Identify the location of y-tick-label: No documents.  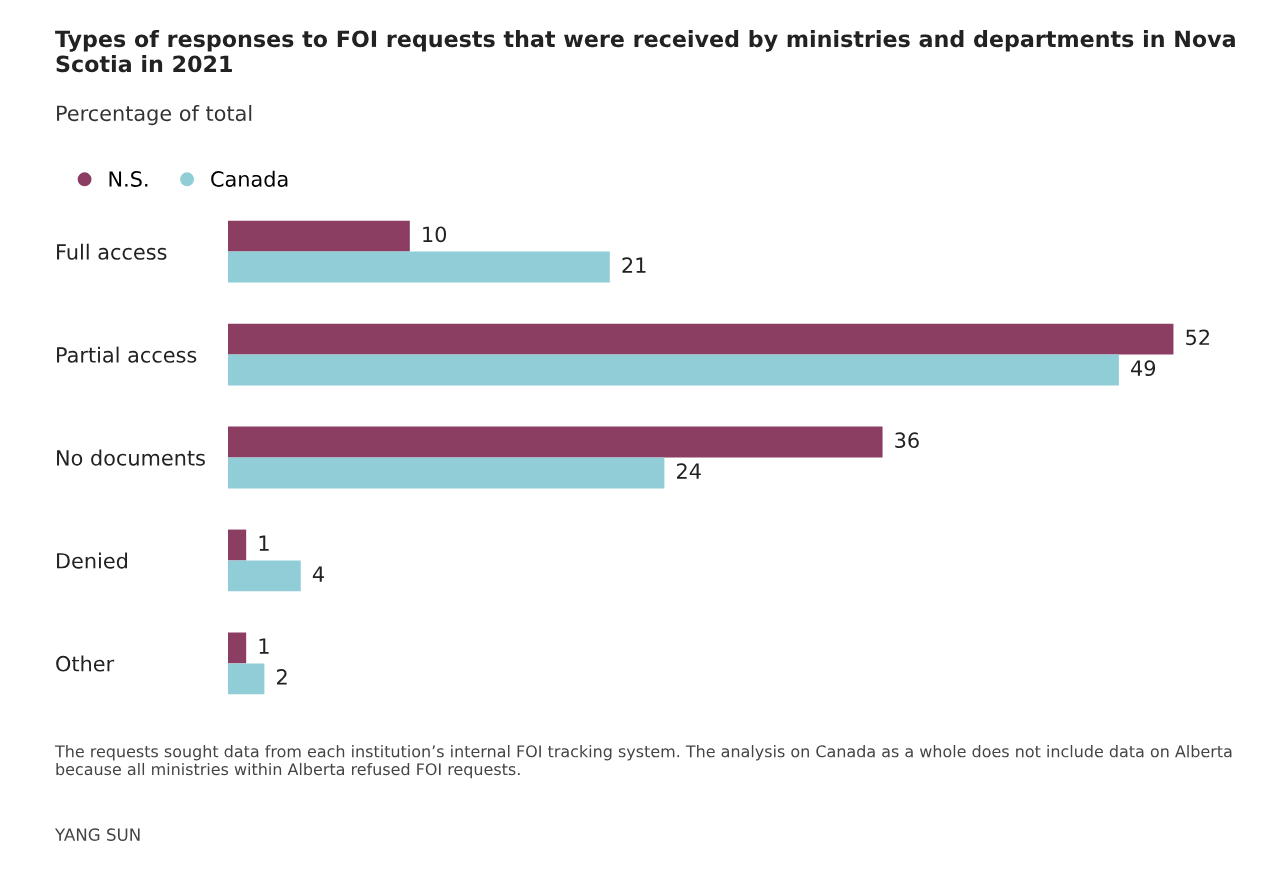
(131, 457).